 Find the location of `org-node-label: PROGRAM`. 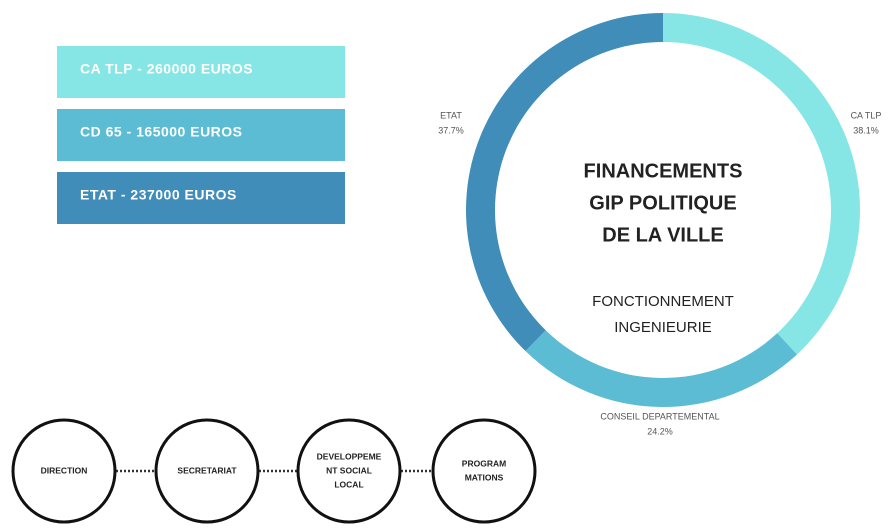

org-node-label: PROGRAM is located at coordinates (484, 463).